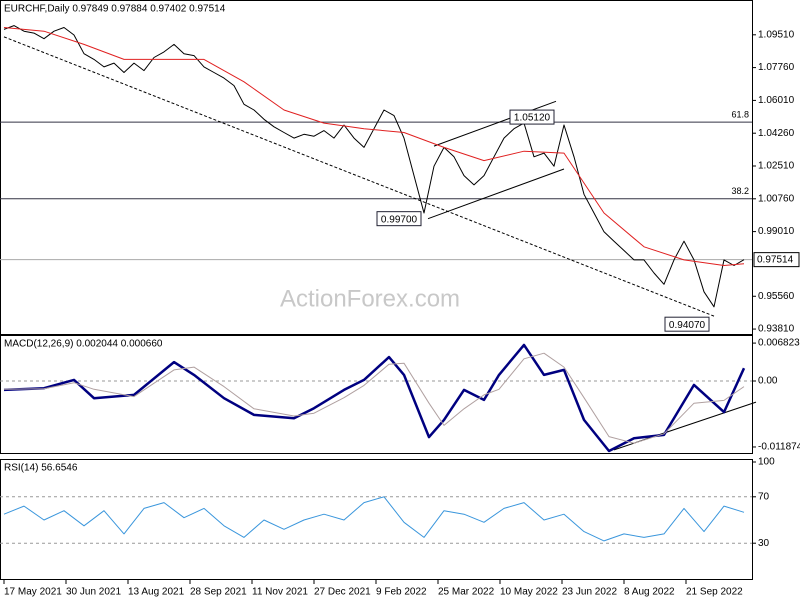  Describe the element at coordinates (41, 468) in the screenshot. I see `panel-title: RSI(14) 56.6546` at that location.